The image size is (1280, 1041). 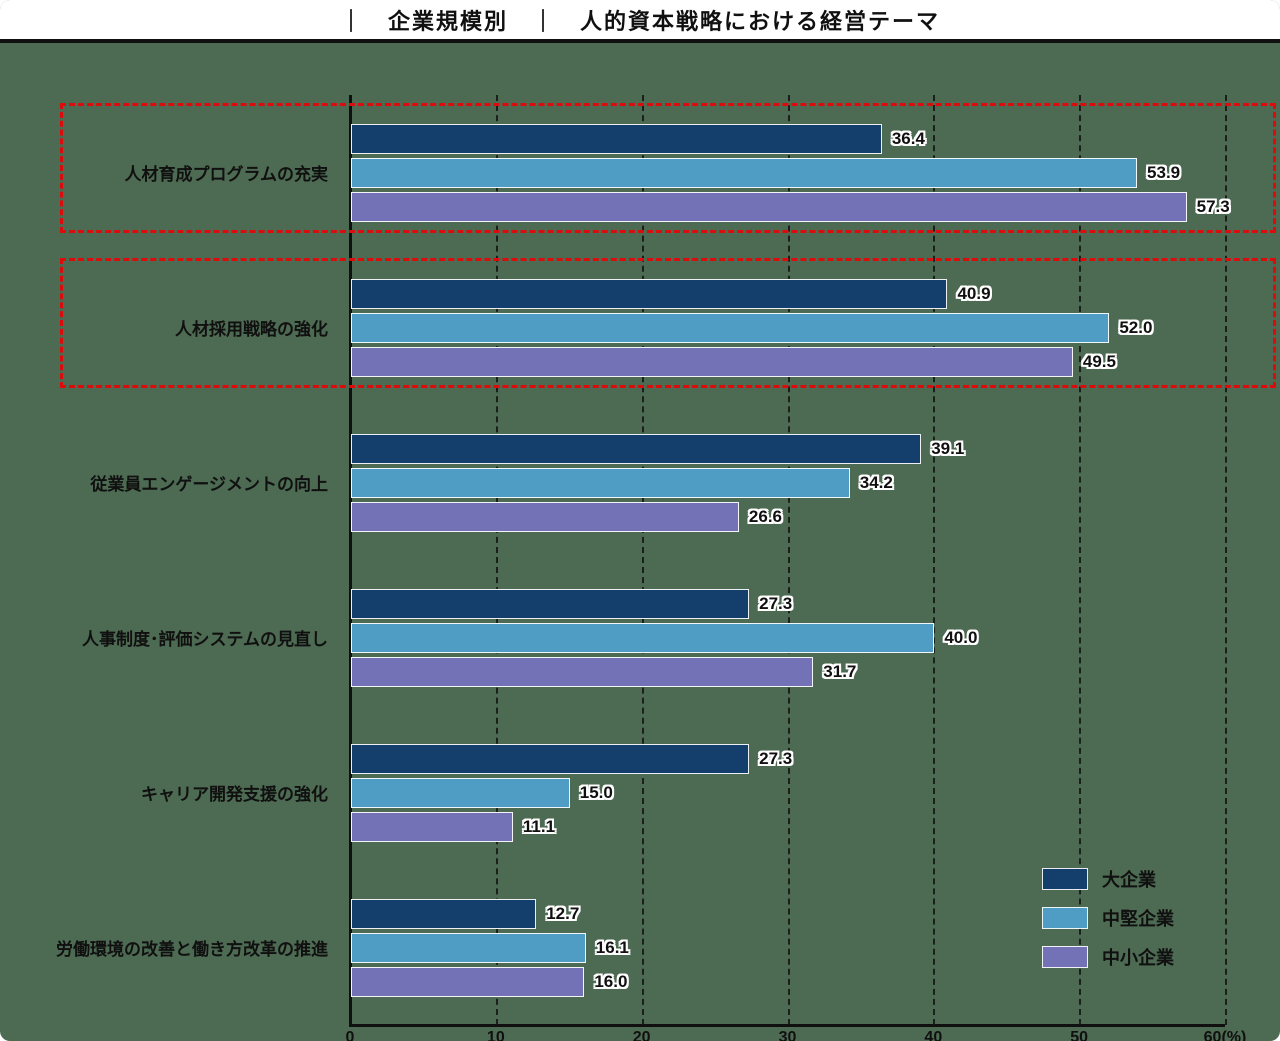 What do you see at coordinates (209, 484) in the screenshot?
I see `category-label: 従業員エンゲージメントの向上` at bounding box center [209, 484].